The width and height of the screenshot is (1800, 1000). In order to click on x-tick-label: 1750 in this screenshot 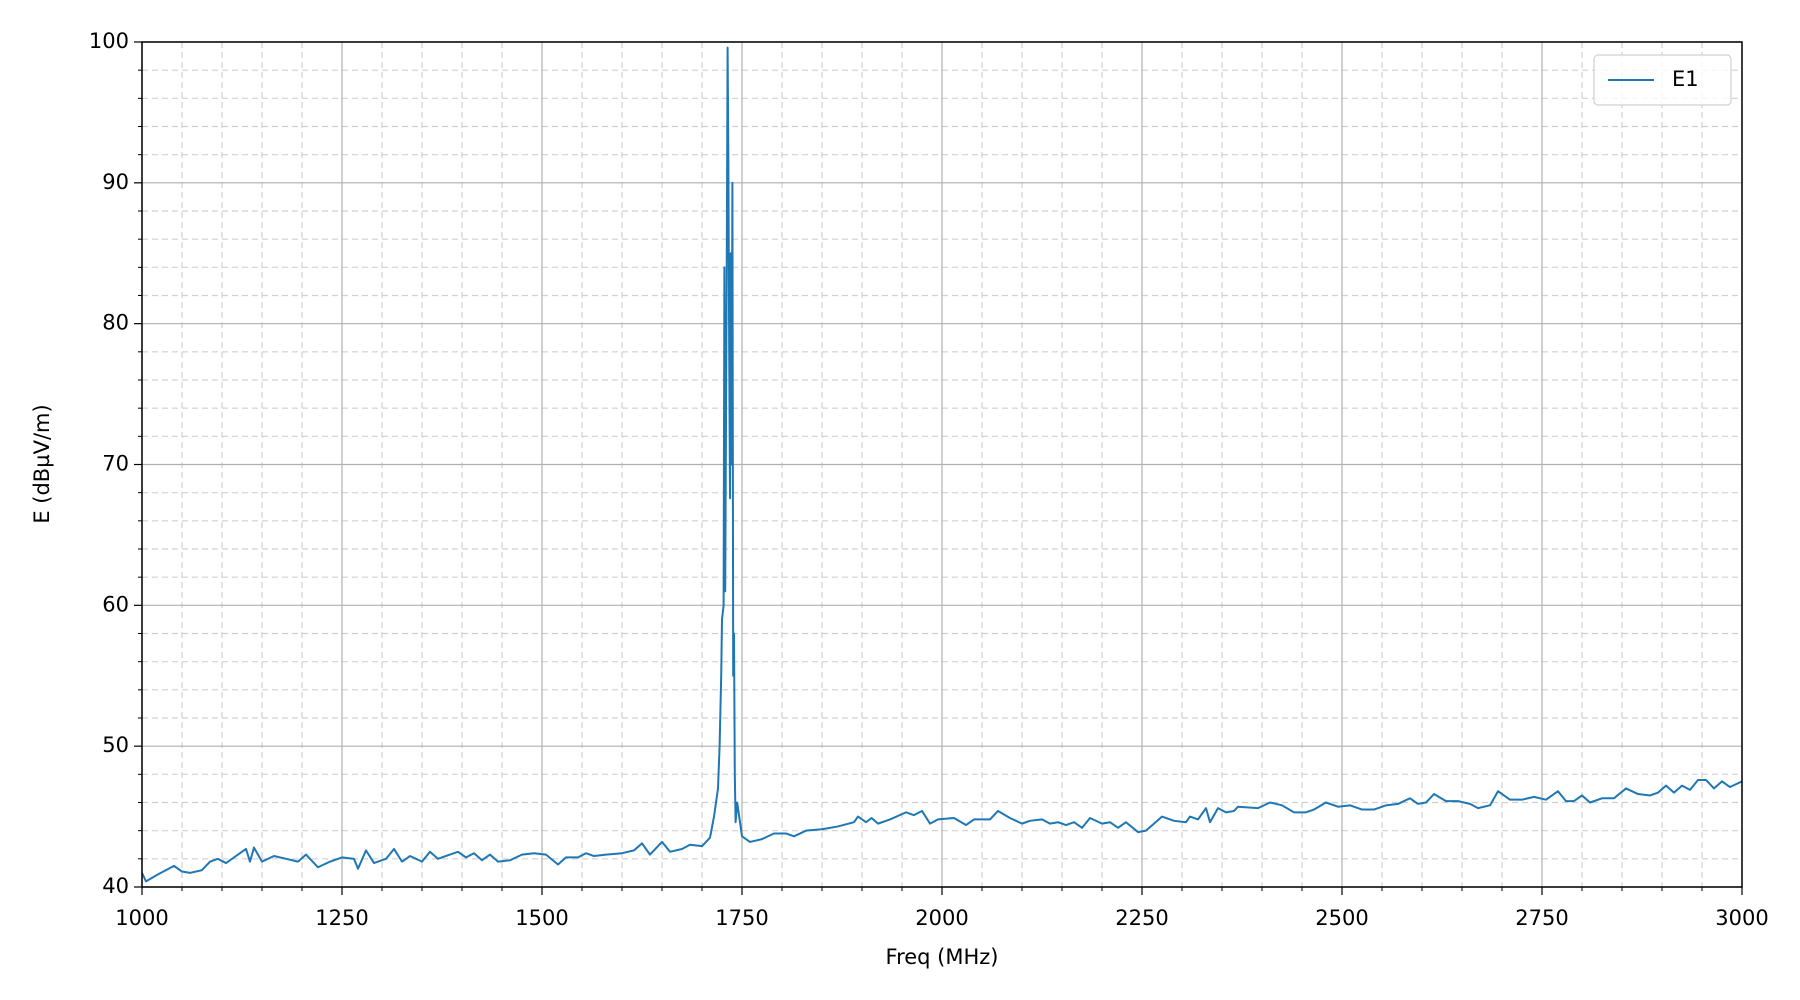, I will do `click(741, 918)`.